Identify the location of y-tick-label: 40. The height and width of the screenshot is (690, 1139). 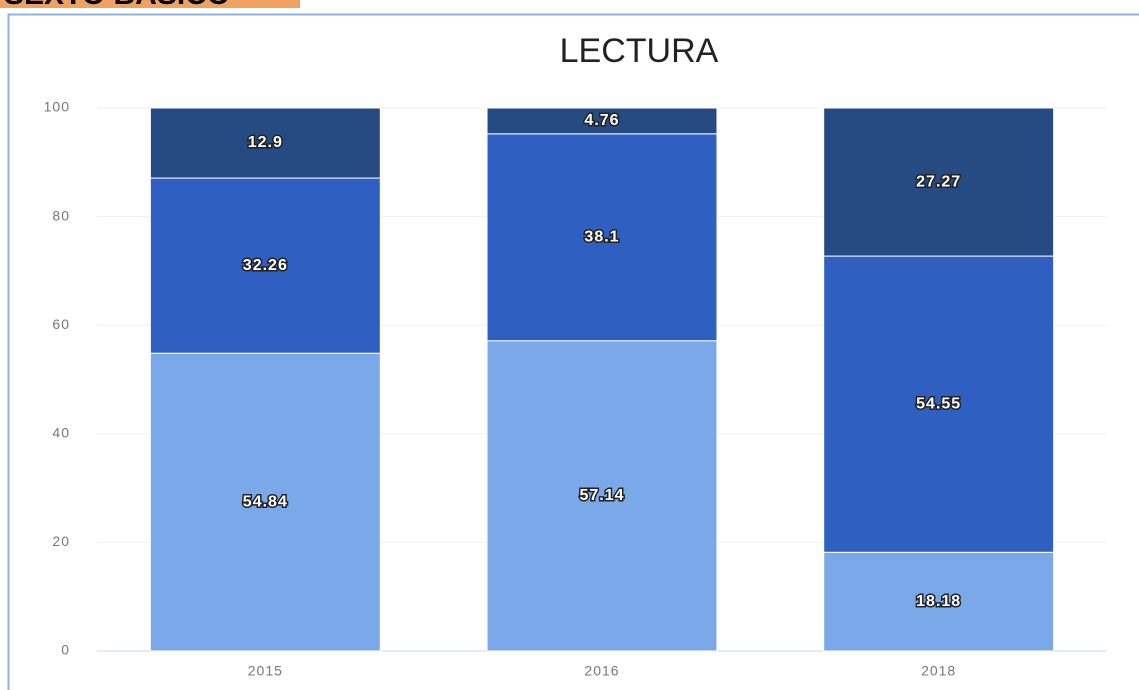
(61, 433).